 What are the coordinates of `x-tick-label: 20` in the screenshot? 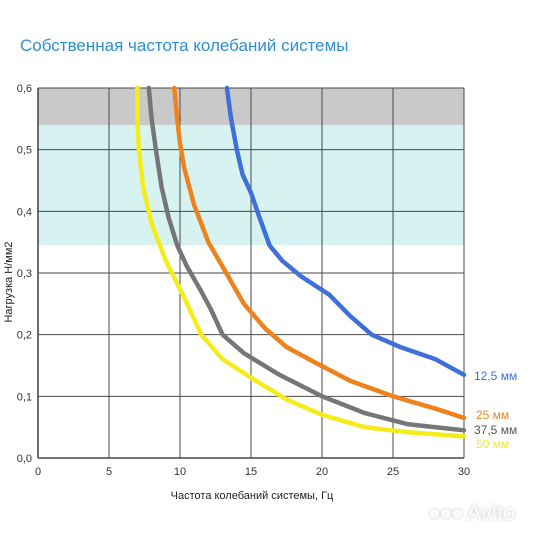 It's located at (322, 472).